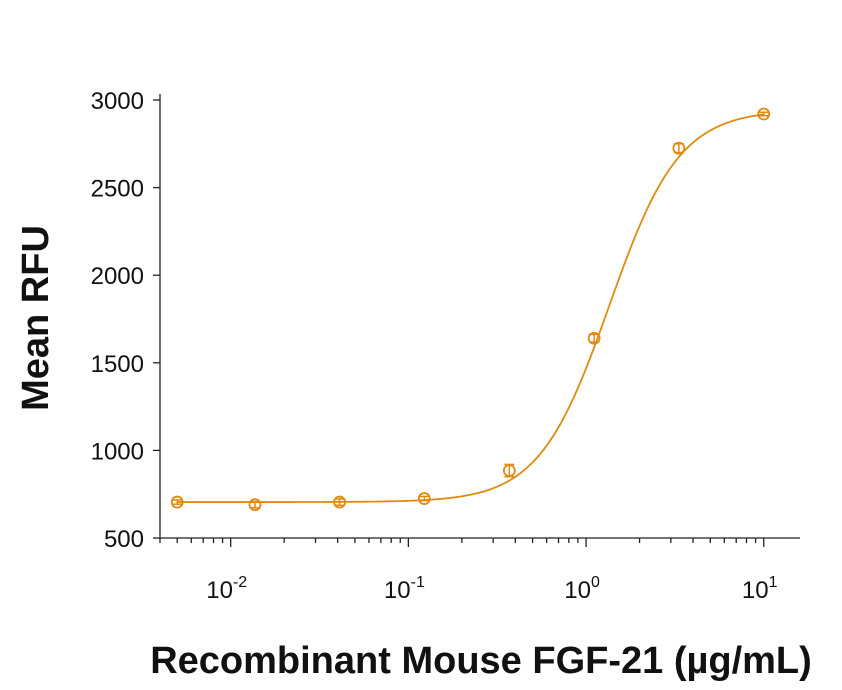  Describe the element at coordinates (117, 189) in the screenshot. I see `y-tick-label: 2500` at that location.